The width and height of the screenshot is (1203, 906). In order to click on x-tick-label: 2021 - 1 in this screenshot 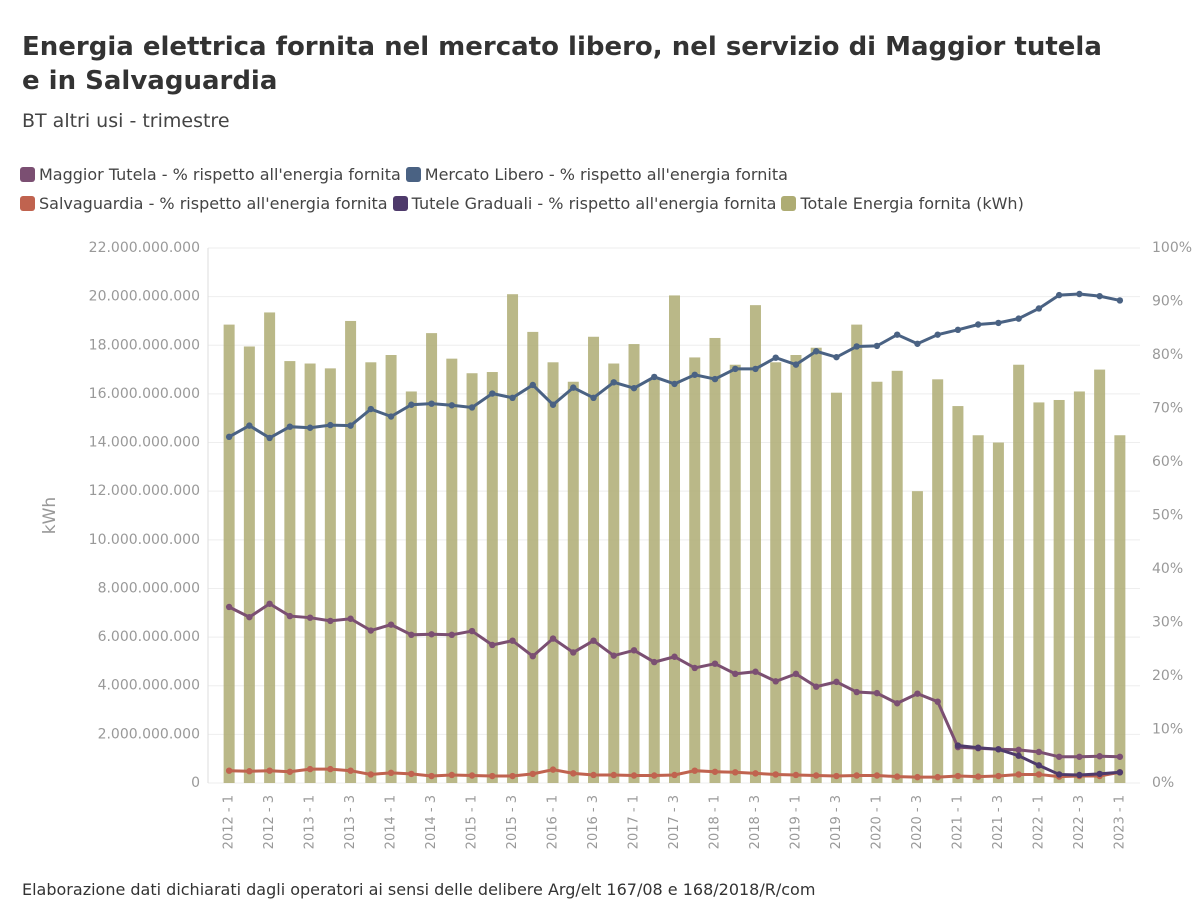, I will do `click(957, 822)`.